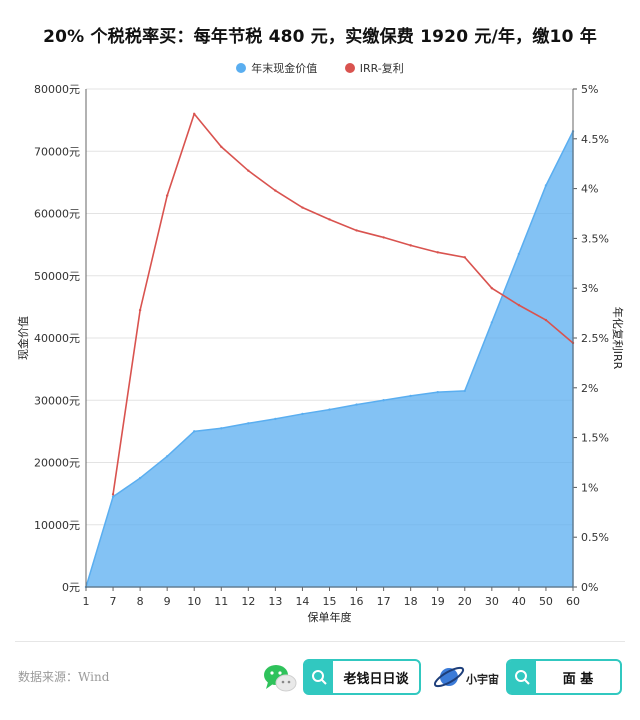  Describe the element at coordinates (330, 617) in the screenshot. I see `x-axis-title: 保单年度` at that location.